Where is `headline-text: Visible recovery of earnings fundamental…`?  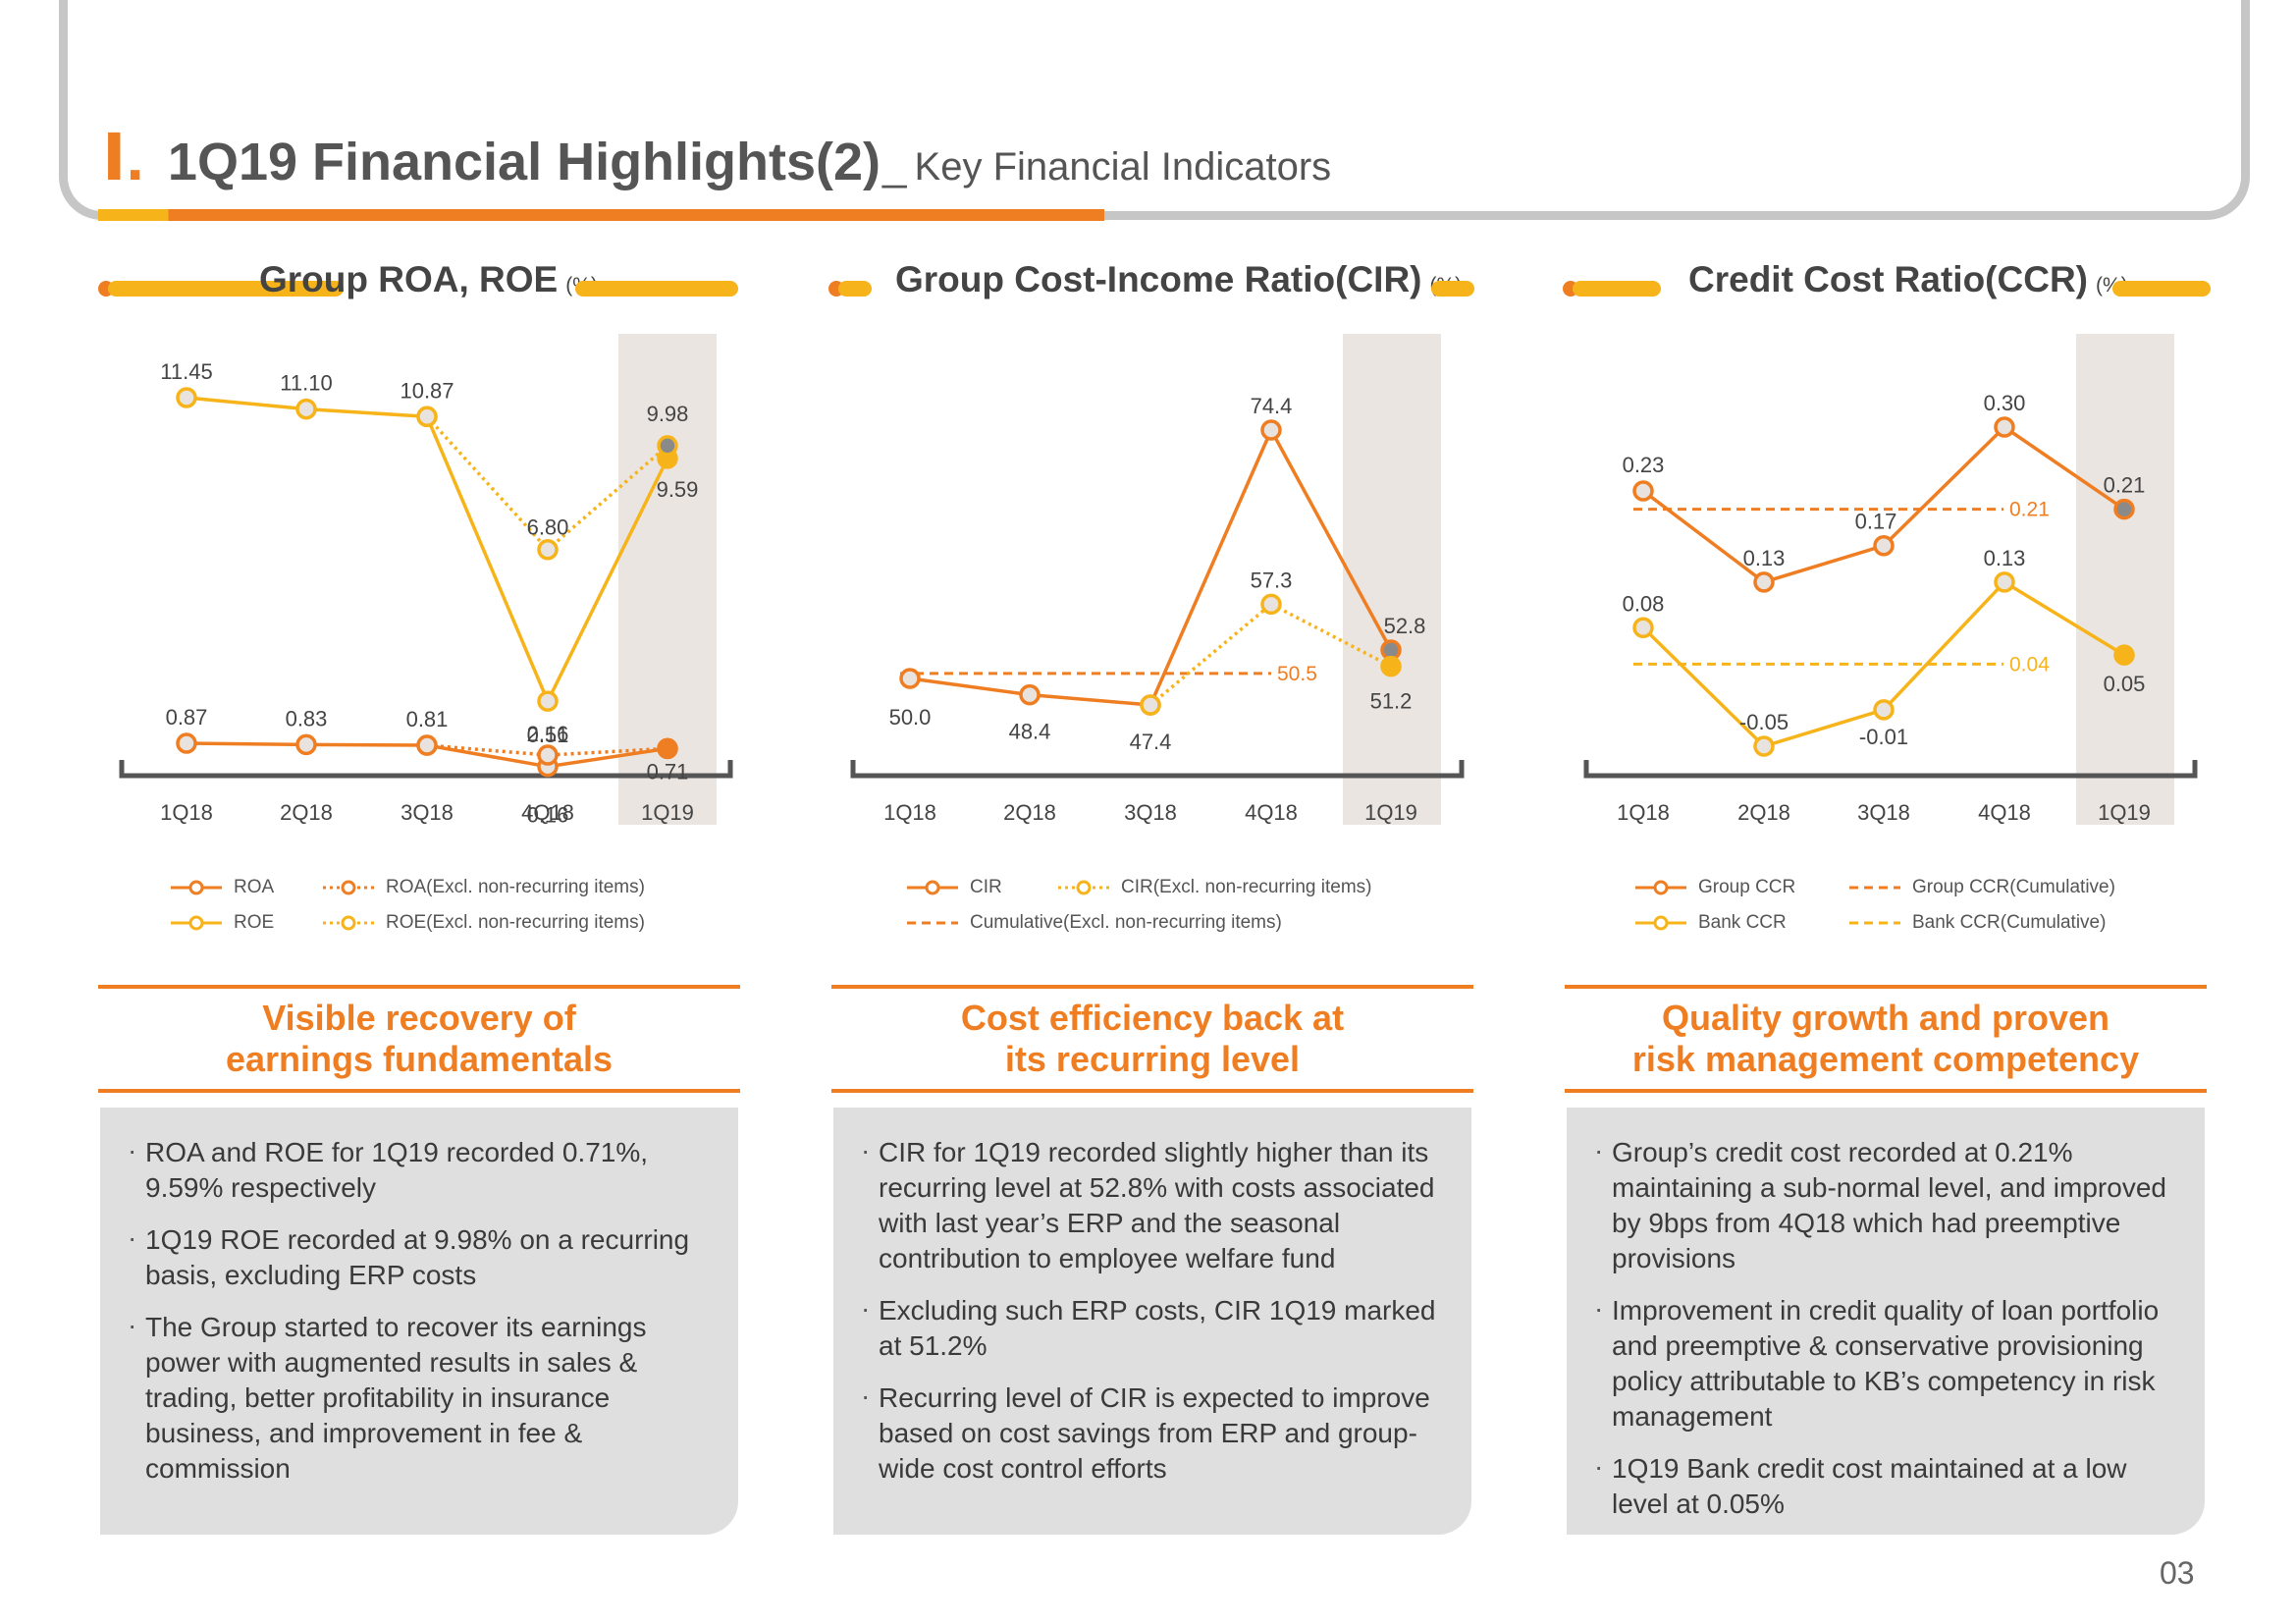 headline-text: Visible recovery of earnings fundamental… is located at coordinates (420, 1038).